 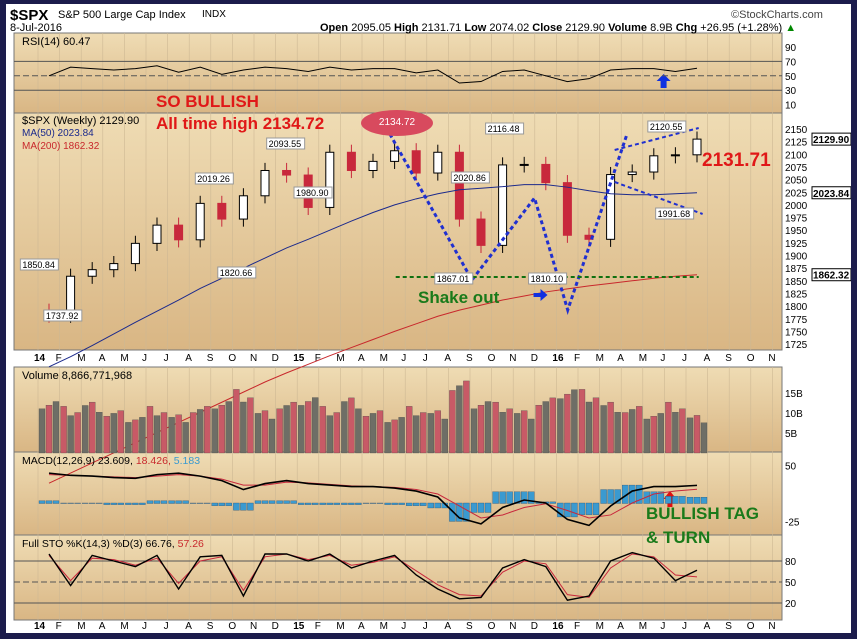 I want to click on x-tick-label: F, so click(x=59, y=626).